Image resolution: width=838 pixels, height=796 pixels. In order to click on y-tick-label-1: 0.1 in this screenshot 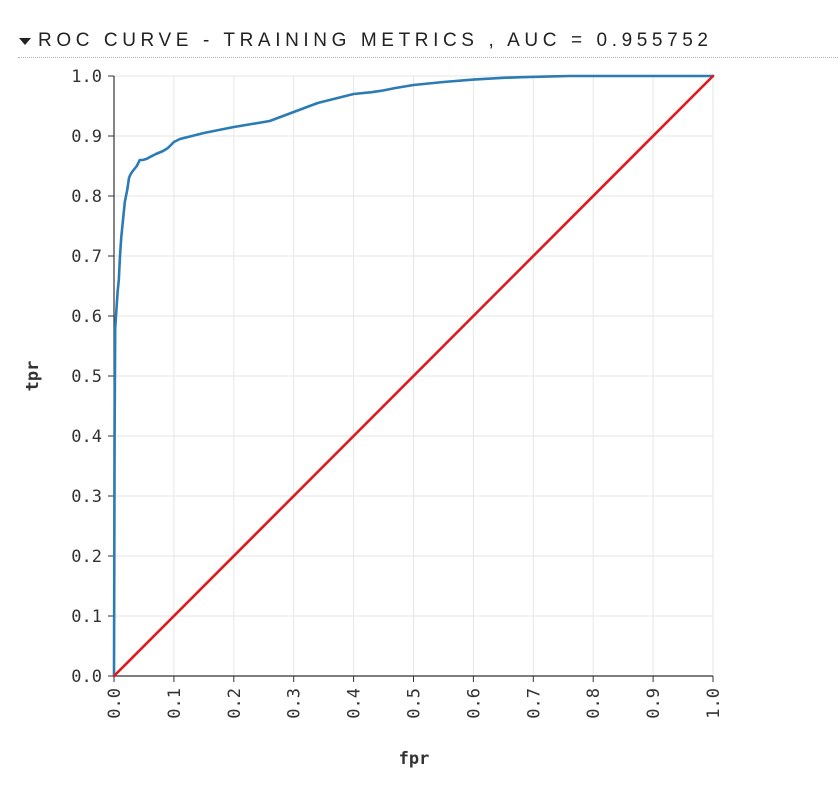, I will do `click(86, 617)`.